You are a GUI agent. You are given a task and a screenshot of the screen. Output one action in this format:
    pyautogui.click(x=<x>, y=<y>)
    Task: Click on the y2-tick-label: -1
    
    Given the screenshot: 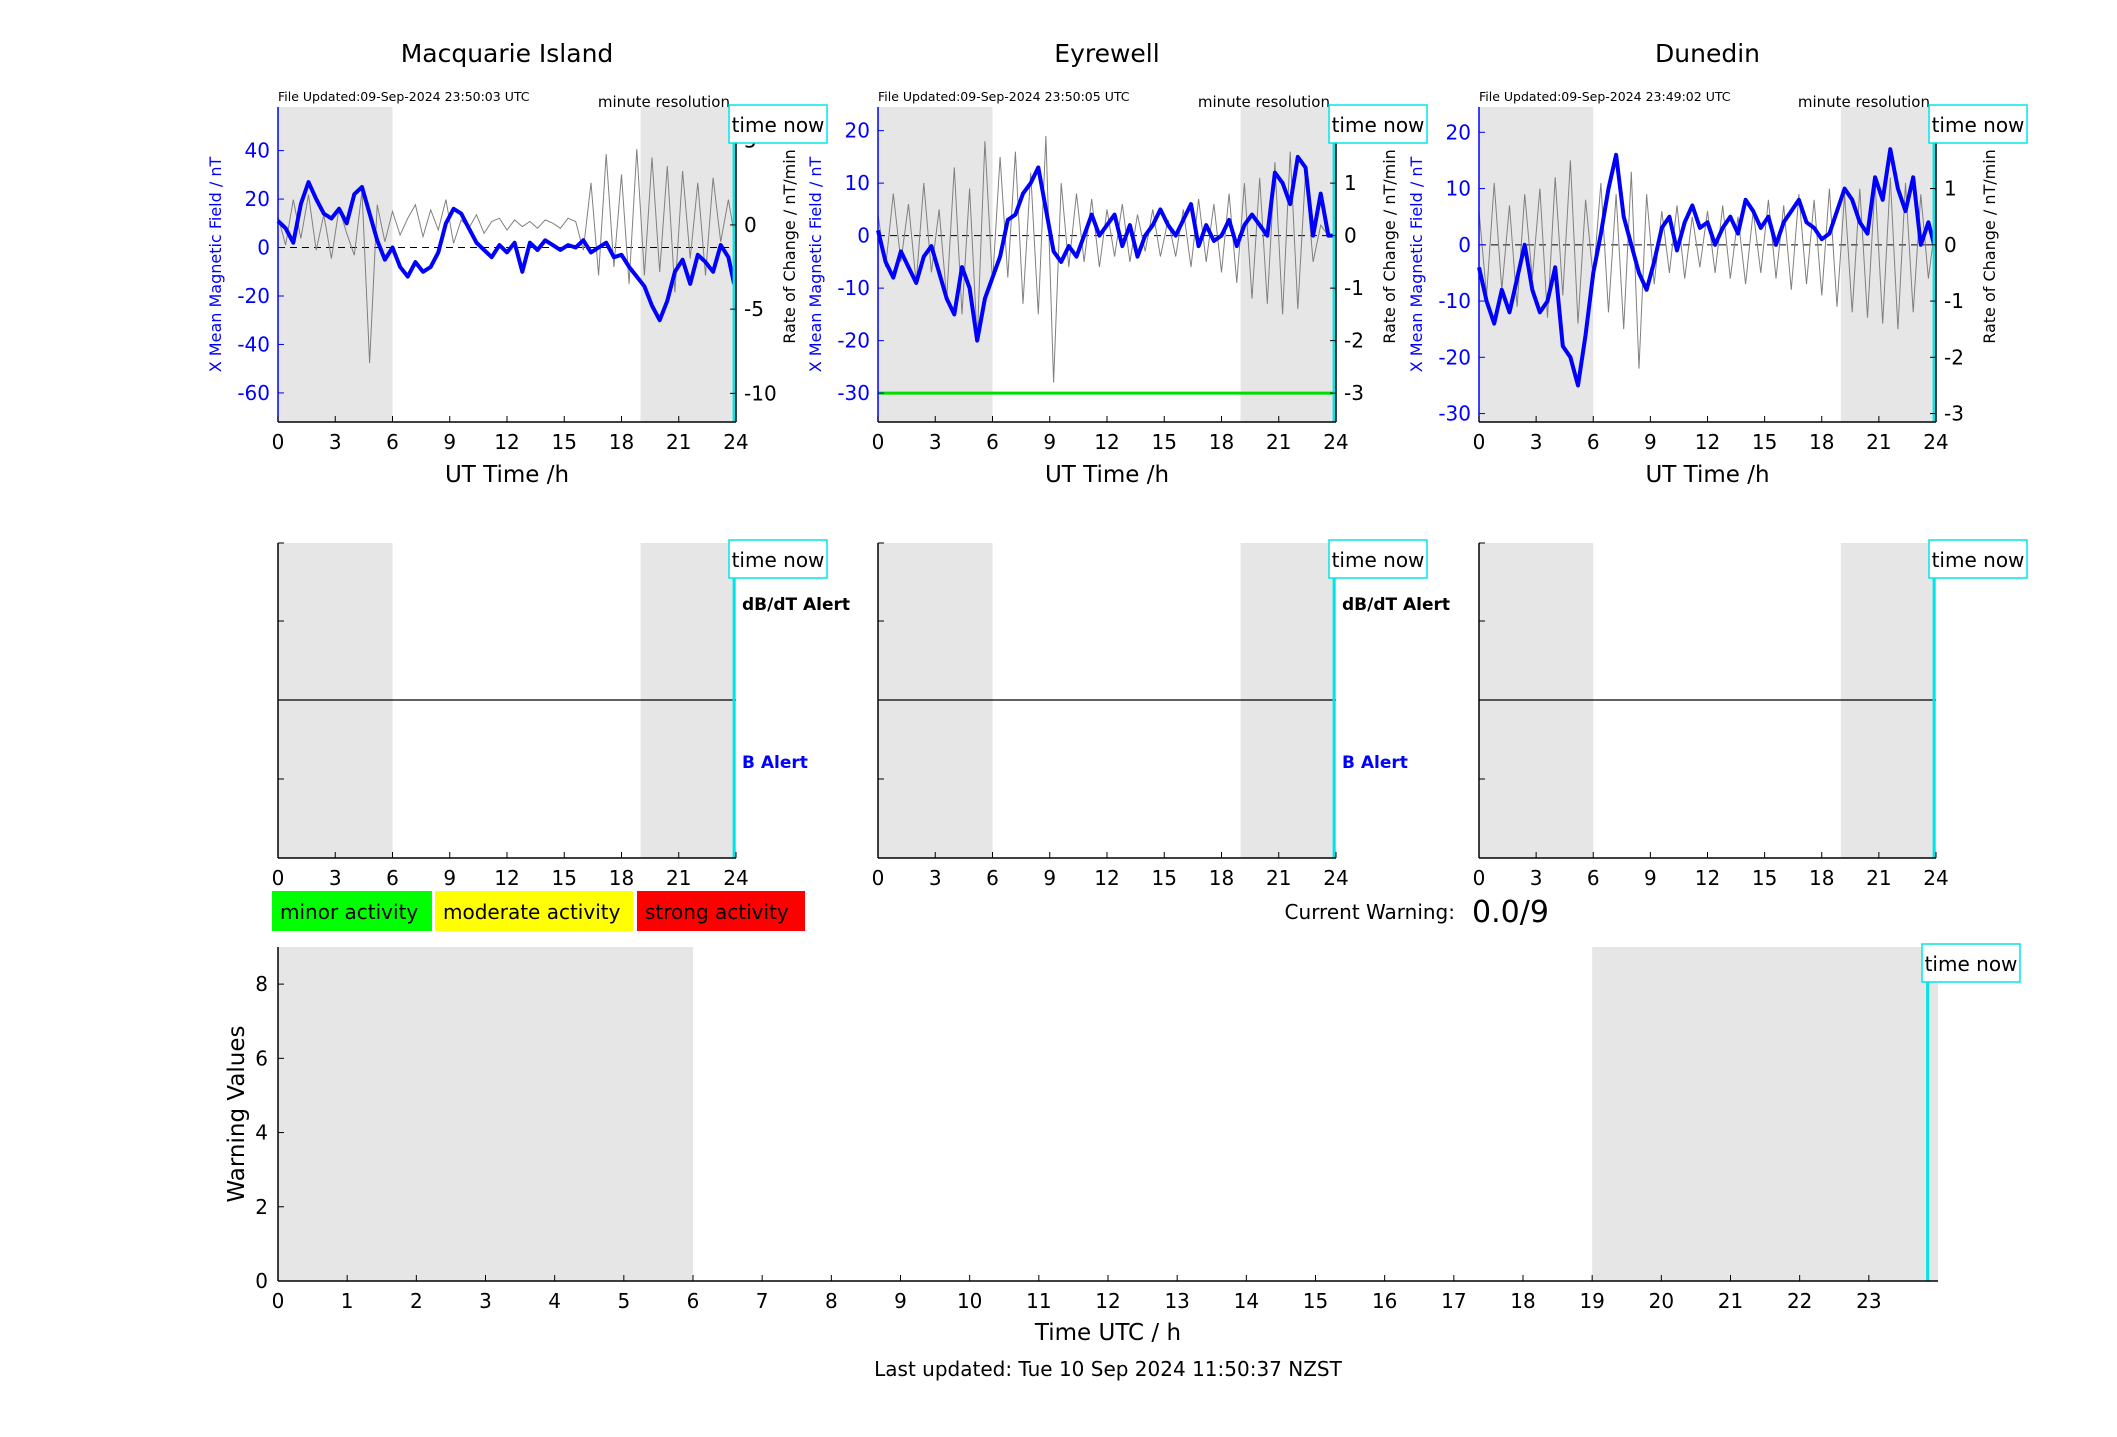 What is the action you would take?
    pyautogui.click(x=1954, y=301)
    